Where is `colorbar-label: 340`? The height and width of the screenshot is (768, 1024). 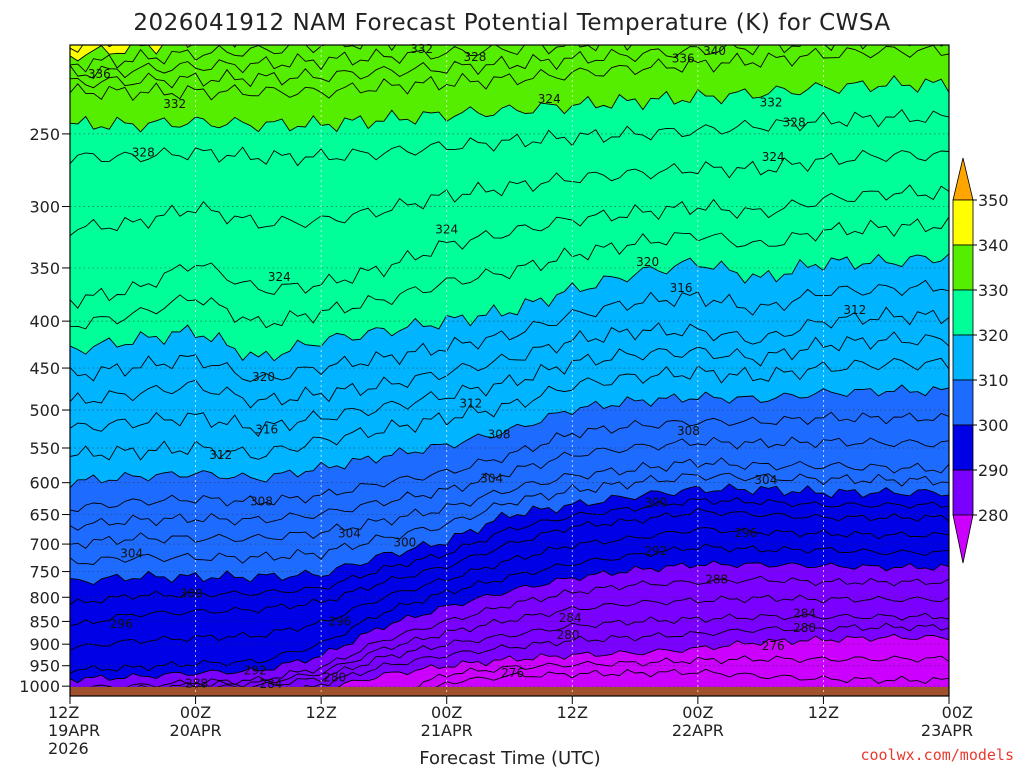 colorbar-label: 340 is located at coordinates (993, 245).